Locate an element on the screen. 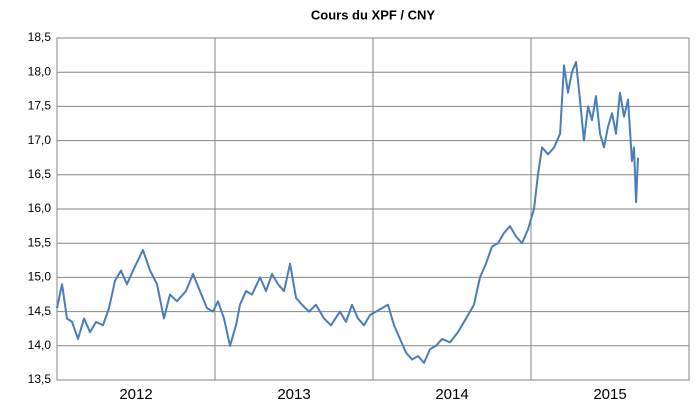 This screenshot has height=407, width=695. x-tick-label: 2015 is located at coordinates (609, 394).